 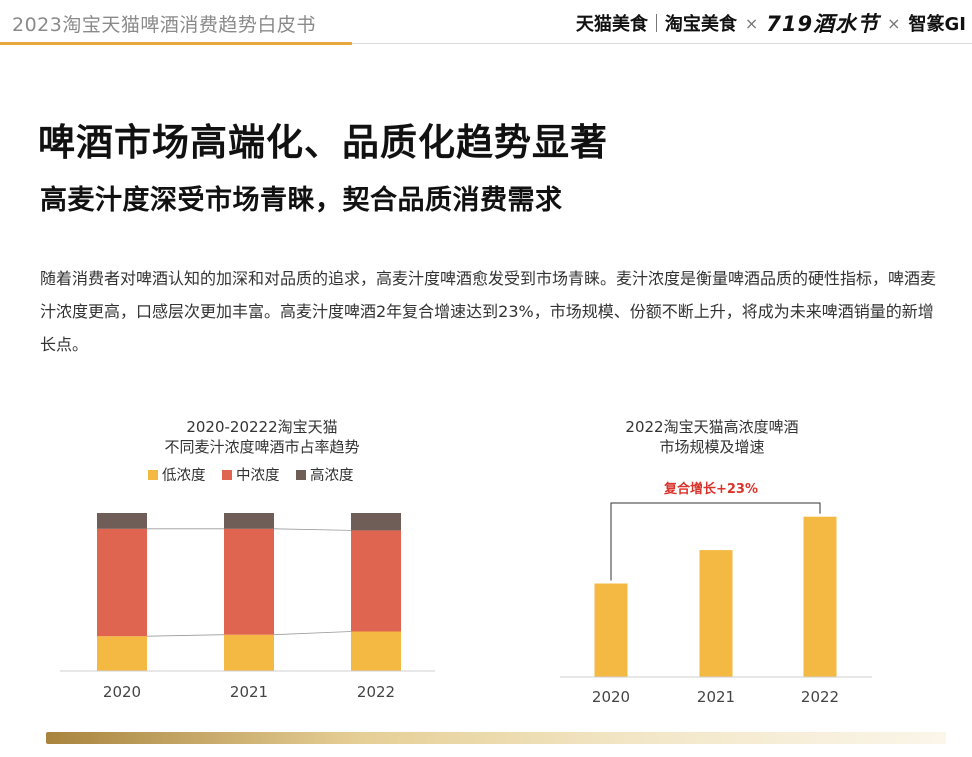 I want to click on brand-tmall-food: 天猫美食, so click(x=611, y=24).